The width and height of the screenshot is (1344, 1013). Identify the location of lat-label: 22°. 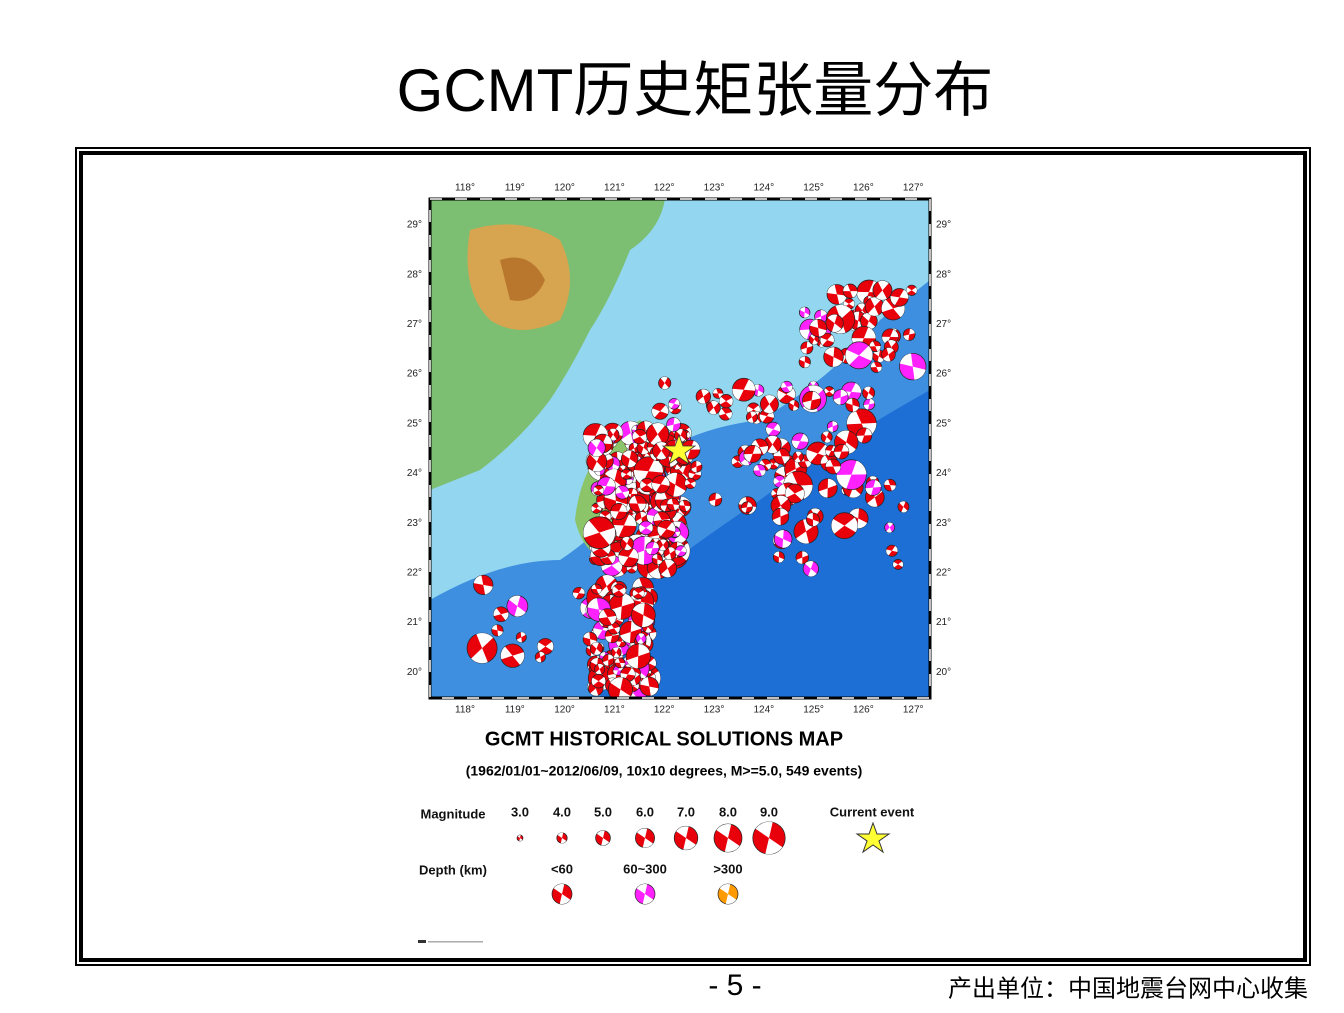
(414, 573).